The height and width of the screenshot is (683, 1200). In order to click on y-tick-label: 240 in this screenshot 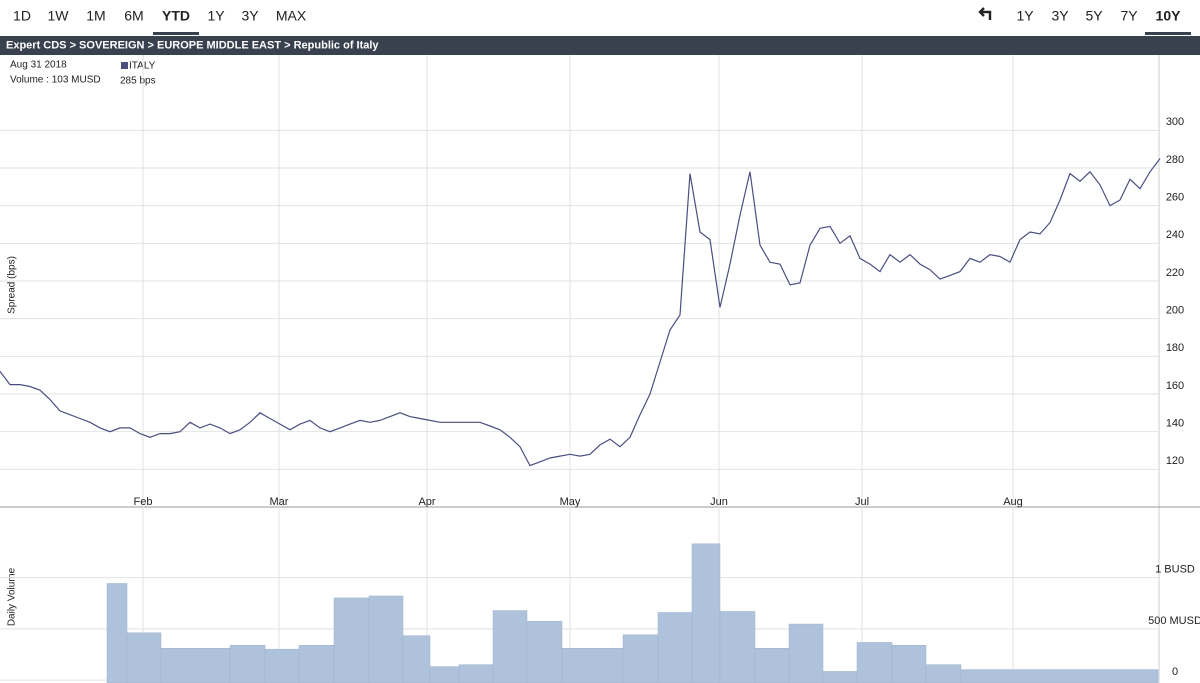, I will do `click(1175, 235)`.